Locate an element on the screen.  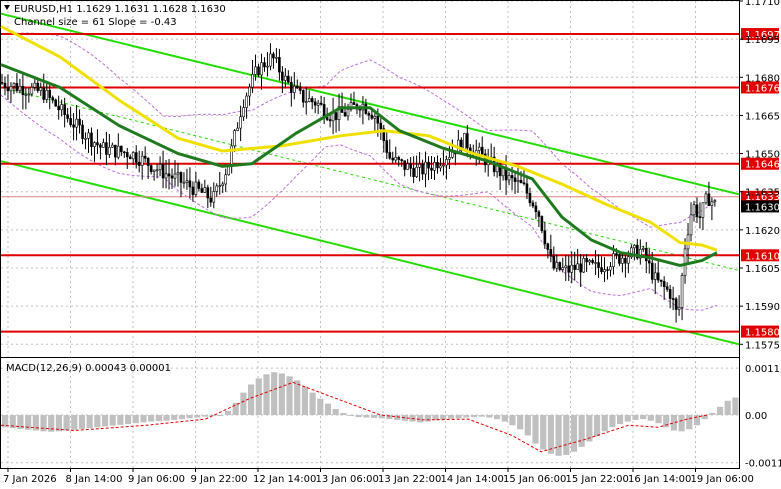
level-label: 1.1676 is located at coordinates (762, 88).